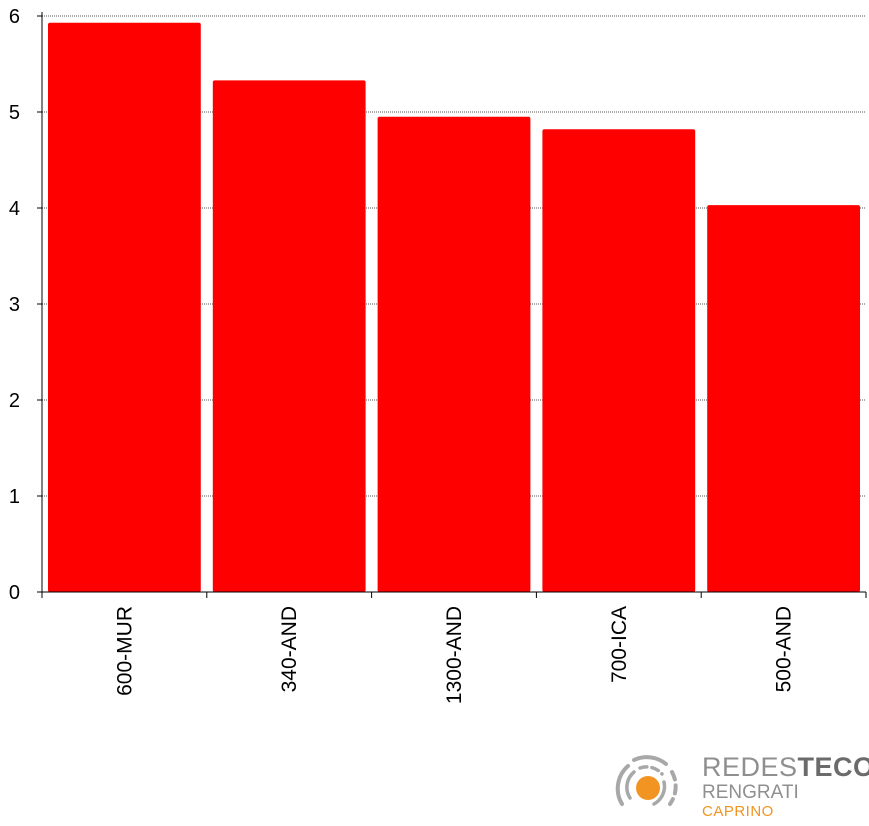  Describe the element at coordinates (14, 593) in the screenshot. I see `y-tick-label: 0` at that location.